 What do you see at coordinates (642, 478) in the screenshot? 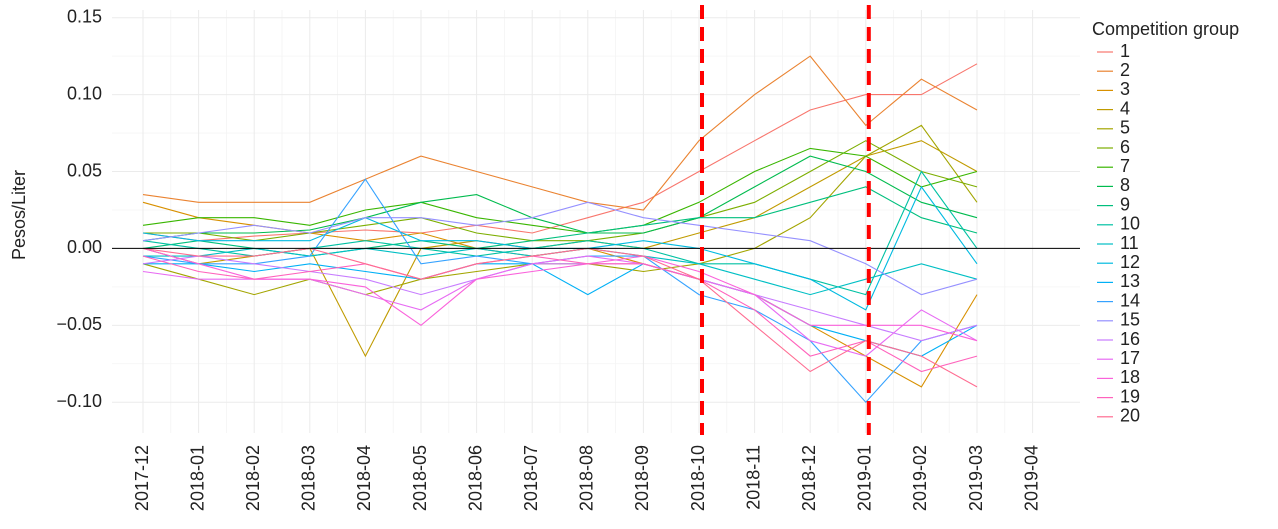
I see `x-tick-label: 2018-09` at bounding box center [642, 478].